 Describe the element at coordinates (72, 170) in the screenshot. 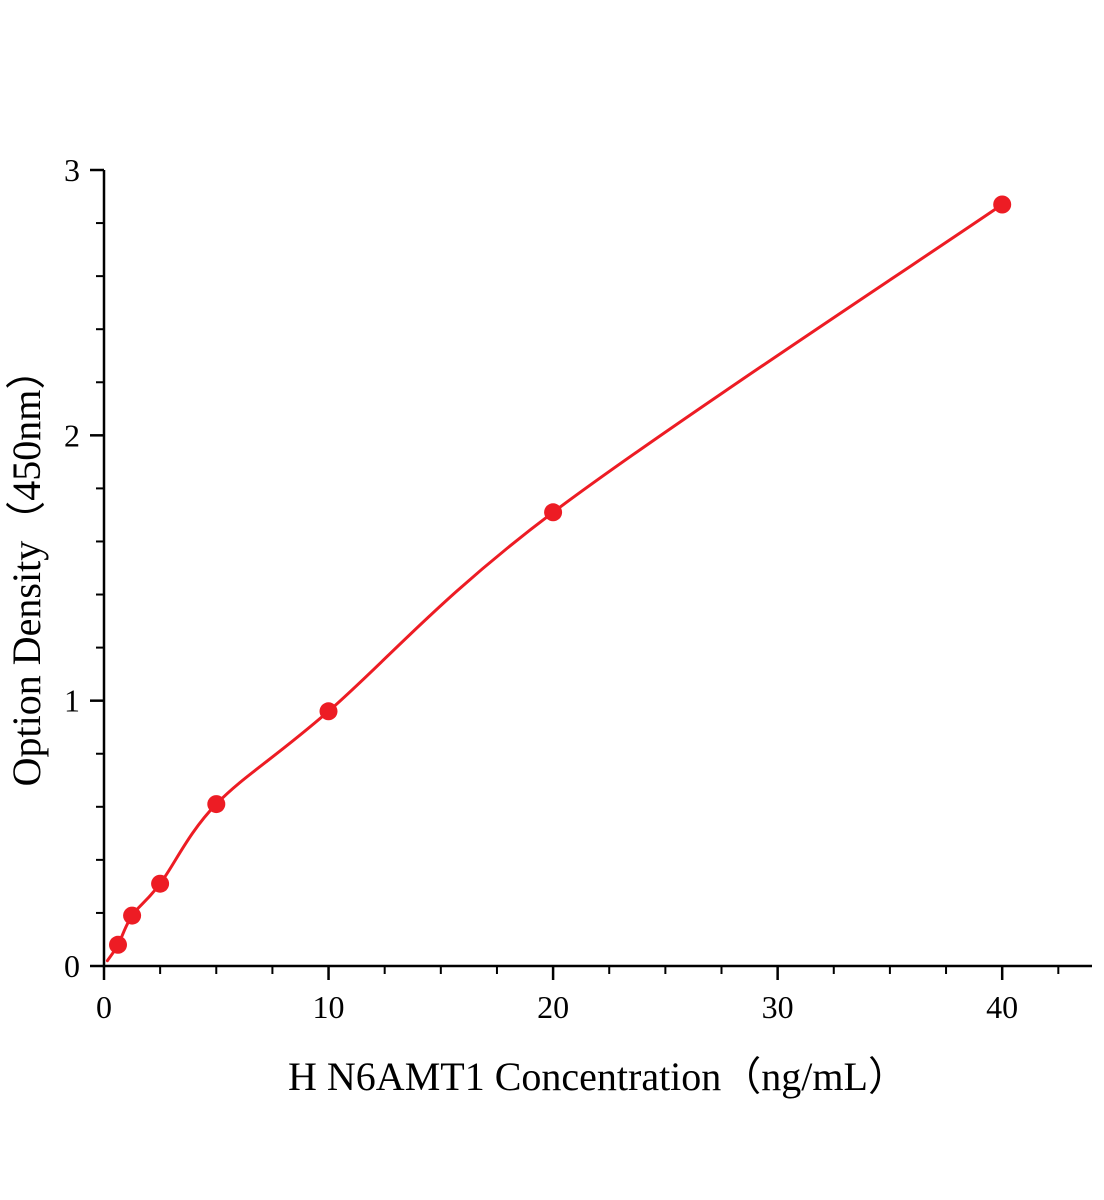

I see `y-tick-label: 3` at that location.